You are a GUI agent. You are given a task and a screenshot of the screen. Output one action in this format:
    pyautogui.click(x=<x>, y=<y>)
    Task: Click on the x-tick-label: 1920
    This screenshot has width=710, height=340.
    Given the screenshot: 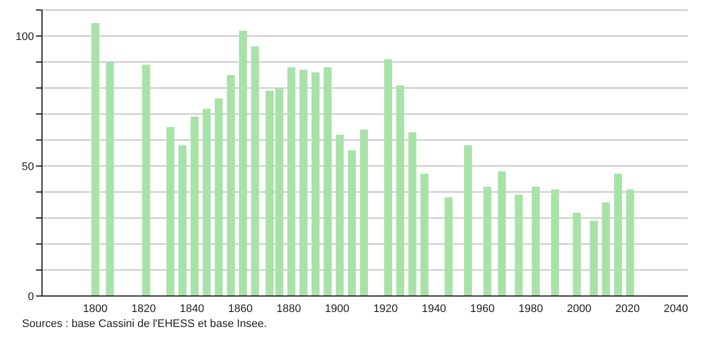 What is the action you would take?
    pyautogui.click(x=385, y=308)
    